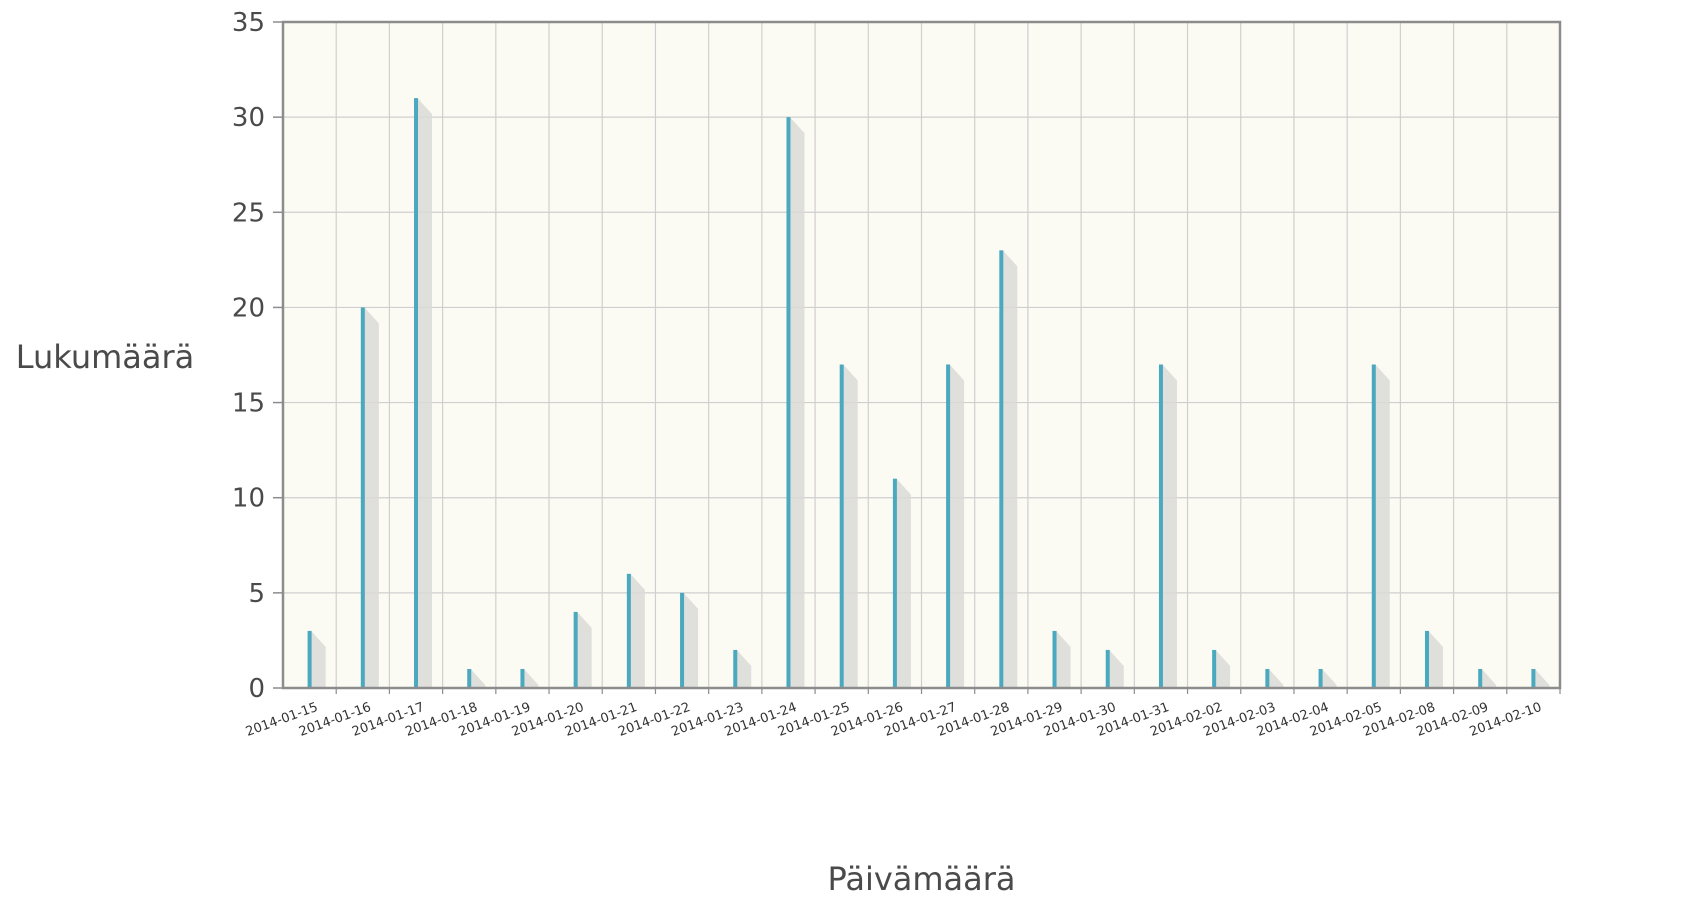 This screenshot has width=1704, height=911. Describe the element at coordinates (248, 404) in the screenshot. I see `y-tick-label: 15` at that location.